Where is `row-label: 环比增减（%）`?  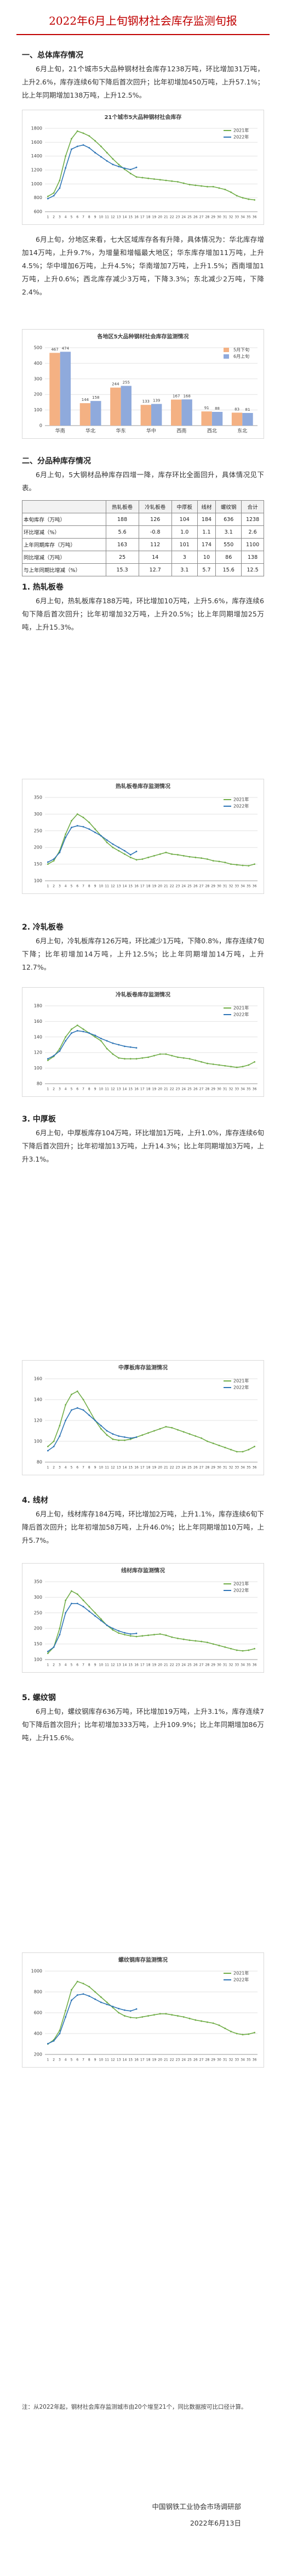 row-label: 环比增减（%） is located at coordinates (64, 532).